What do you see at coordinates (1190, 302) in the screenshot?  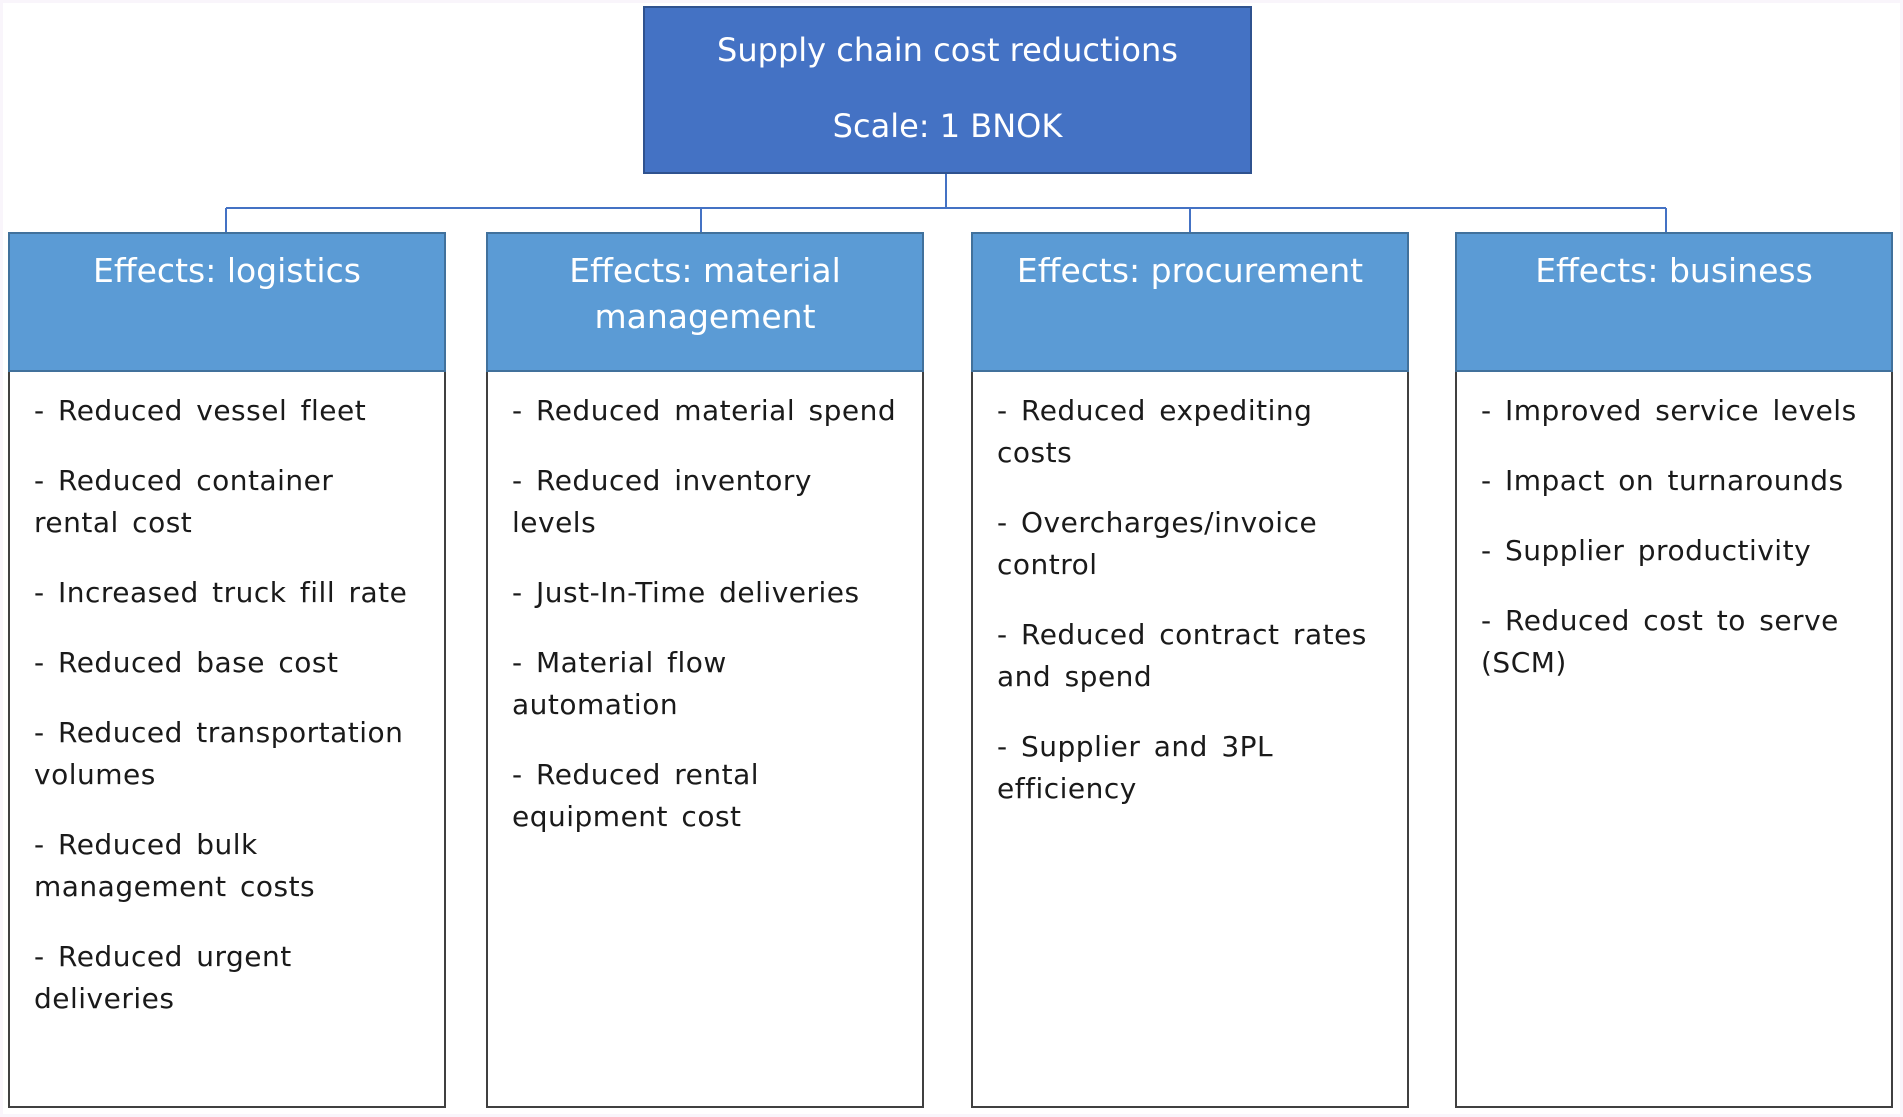 I see `column-header-procurement: Effects: procurement` at bounding box center [1190, 302].